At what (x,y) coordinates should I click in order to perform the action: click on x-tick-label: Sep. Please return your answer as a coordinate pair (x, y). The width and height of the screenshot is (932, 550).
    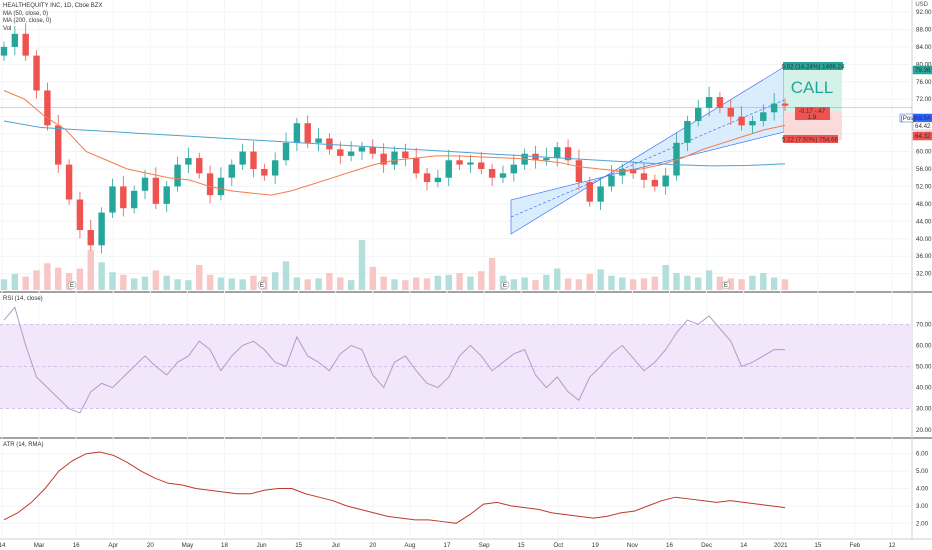
    Looking at the image, I should click on (485, 545).